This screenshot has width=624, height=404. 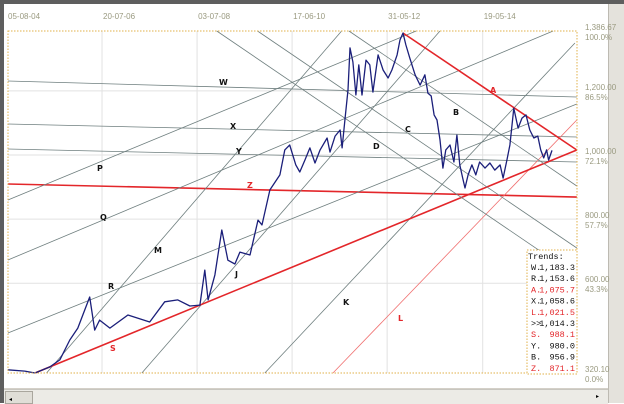 I want to click on trendline-label-y: Y, so click(x=238, y=151).